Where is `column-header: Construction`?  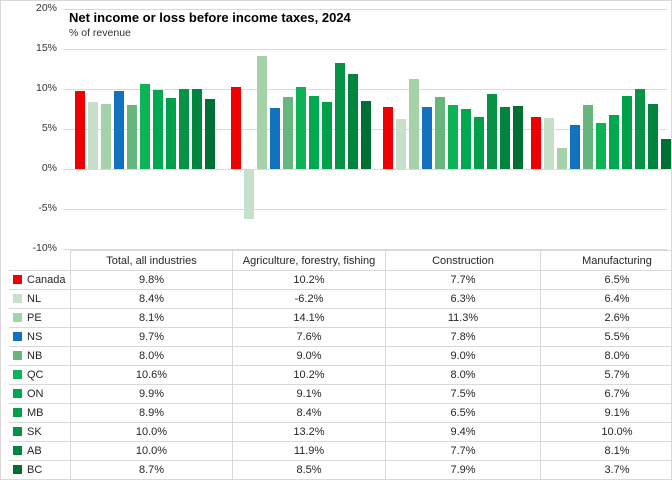
column-header: Construction is located at coordinates (463, 260).